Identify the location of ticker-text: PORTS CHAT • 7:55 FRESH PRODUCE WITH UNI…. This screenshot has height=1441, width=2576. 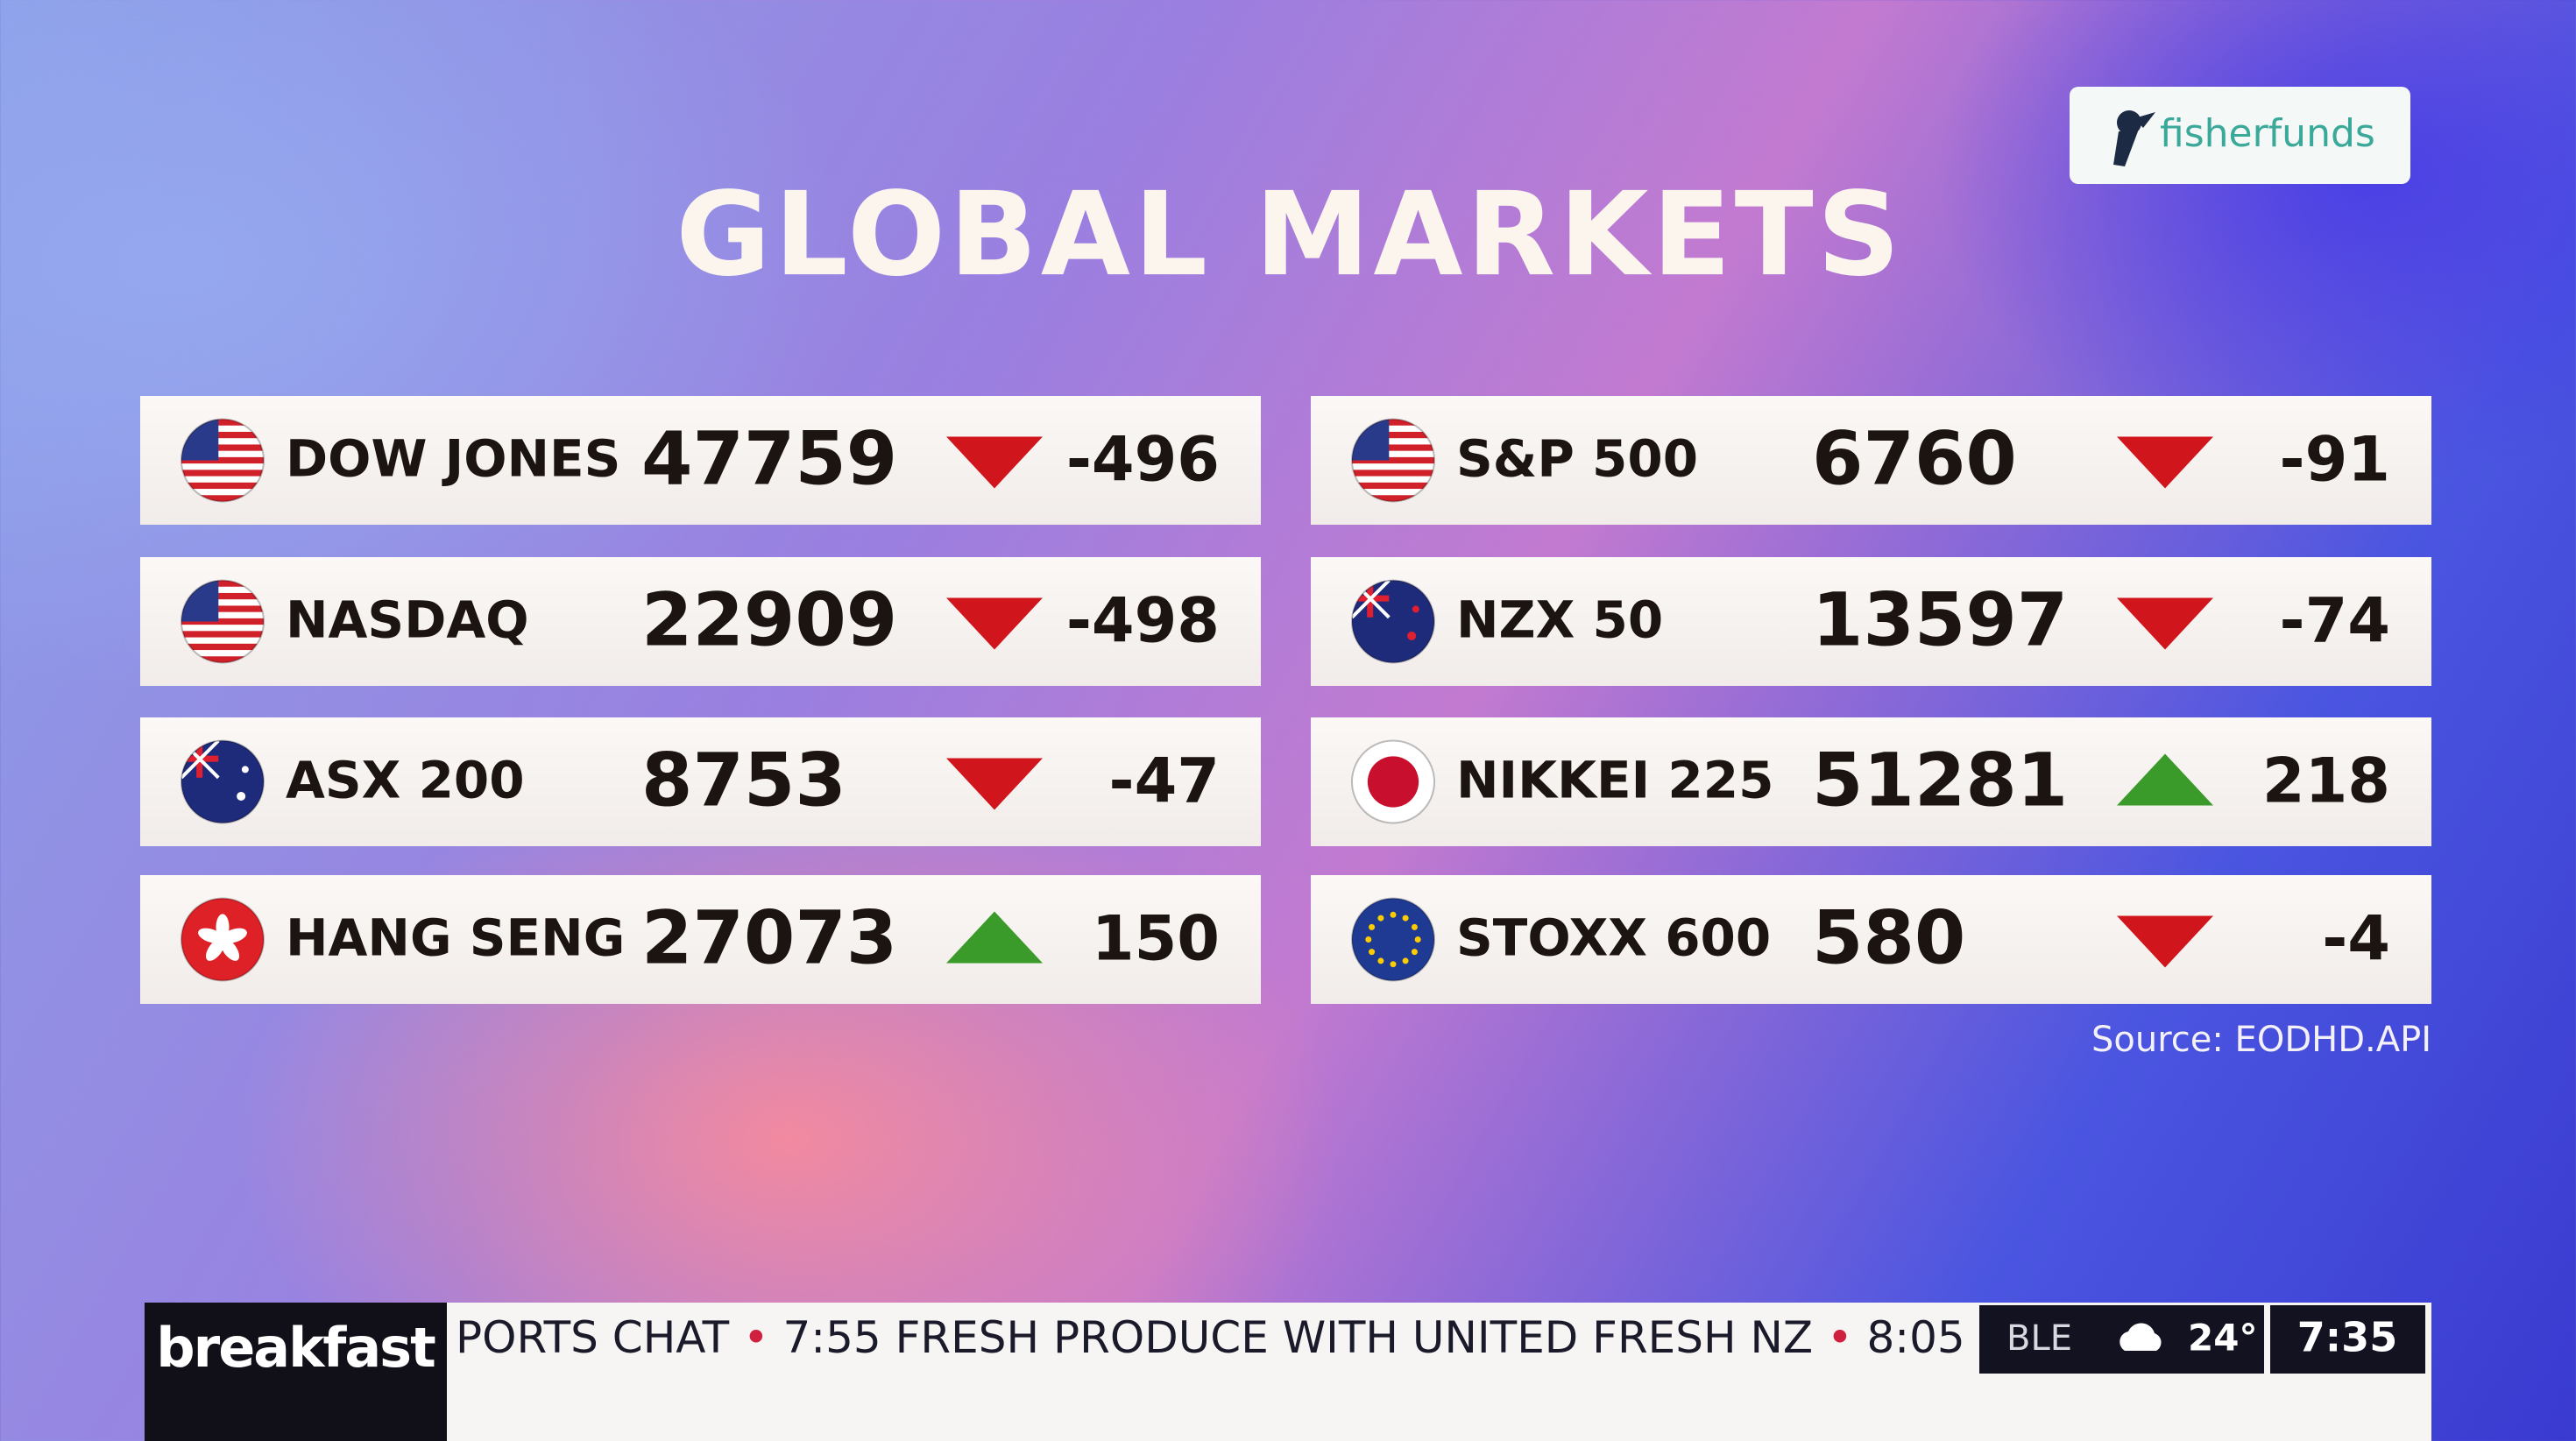
(1251, 1337).